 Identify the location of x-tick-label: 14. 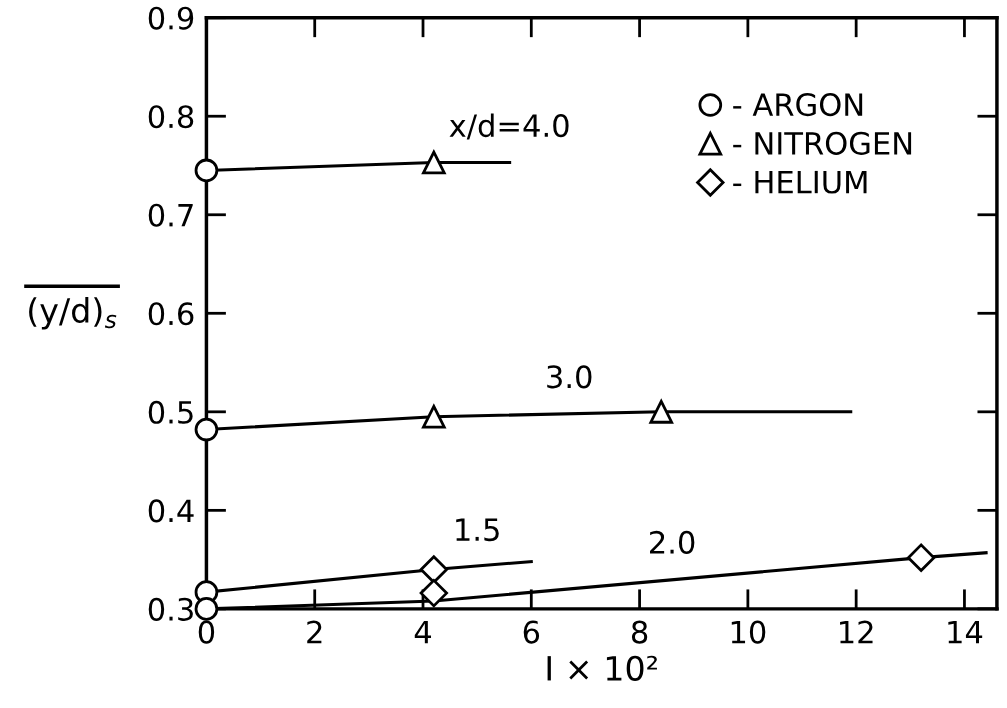
(965, 632).